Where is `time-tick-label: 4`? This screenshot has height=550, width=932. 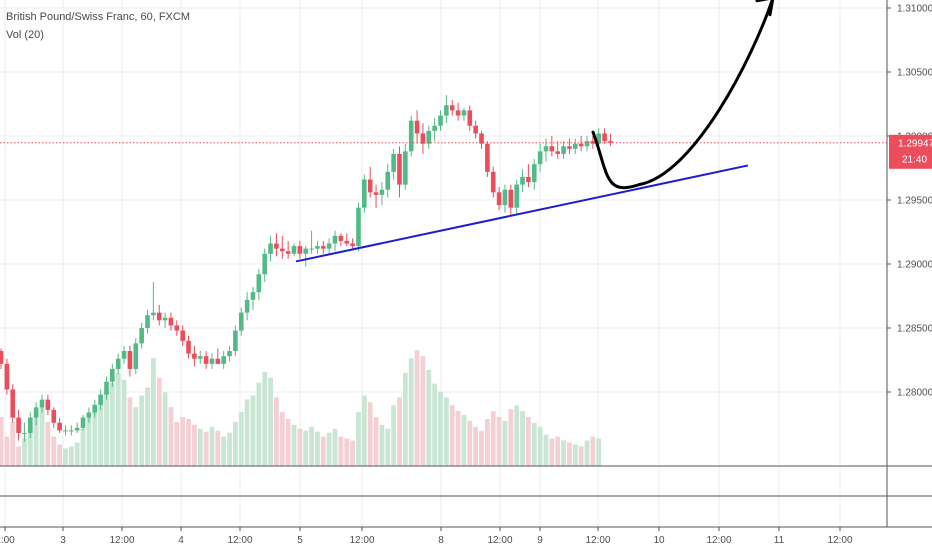
time-tick-label: 4 is located at coordinates (181, 540).